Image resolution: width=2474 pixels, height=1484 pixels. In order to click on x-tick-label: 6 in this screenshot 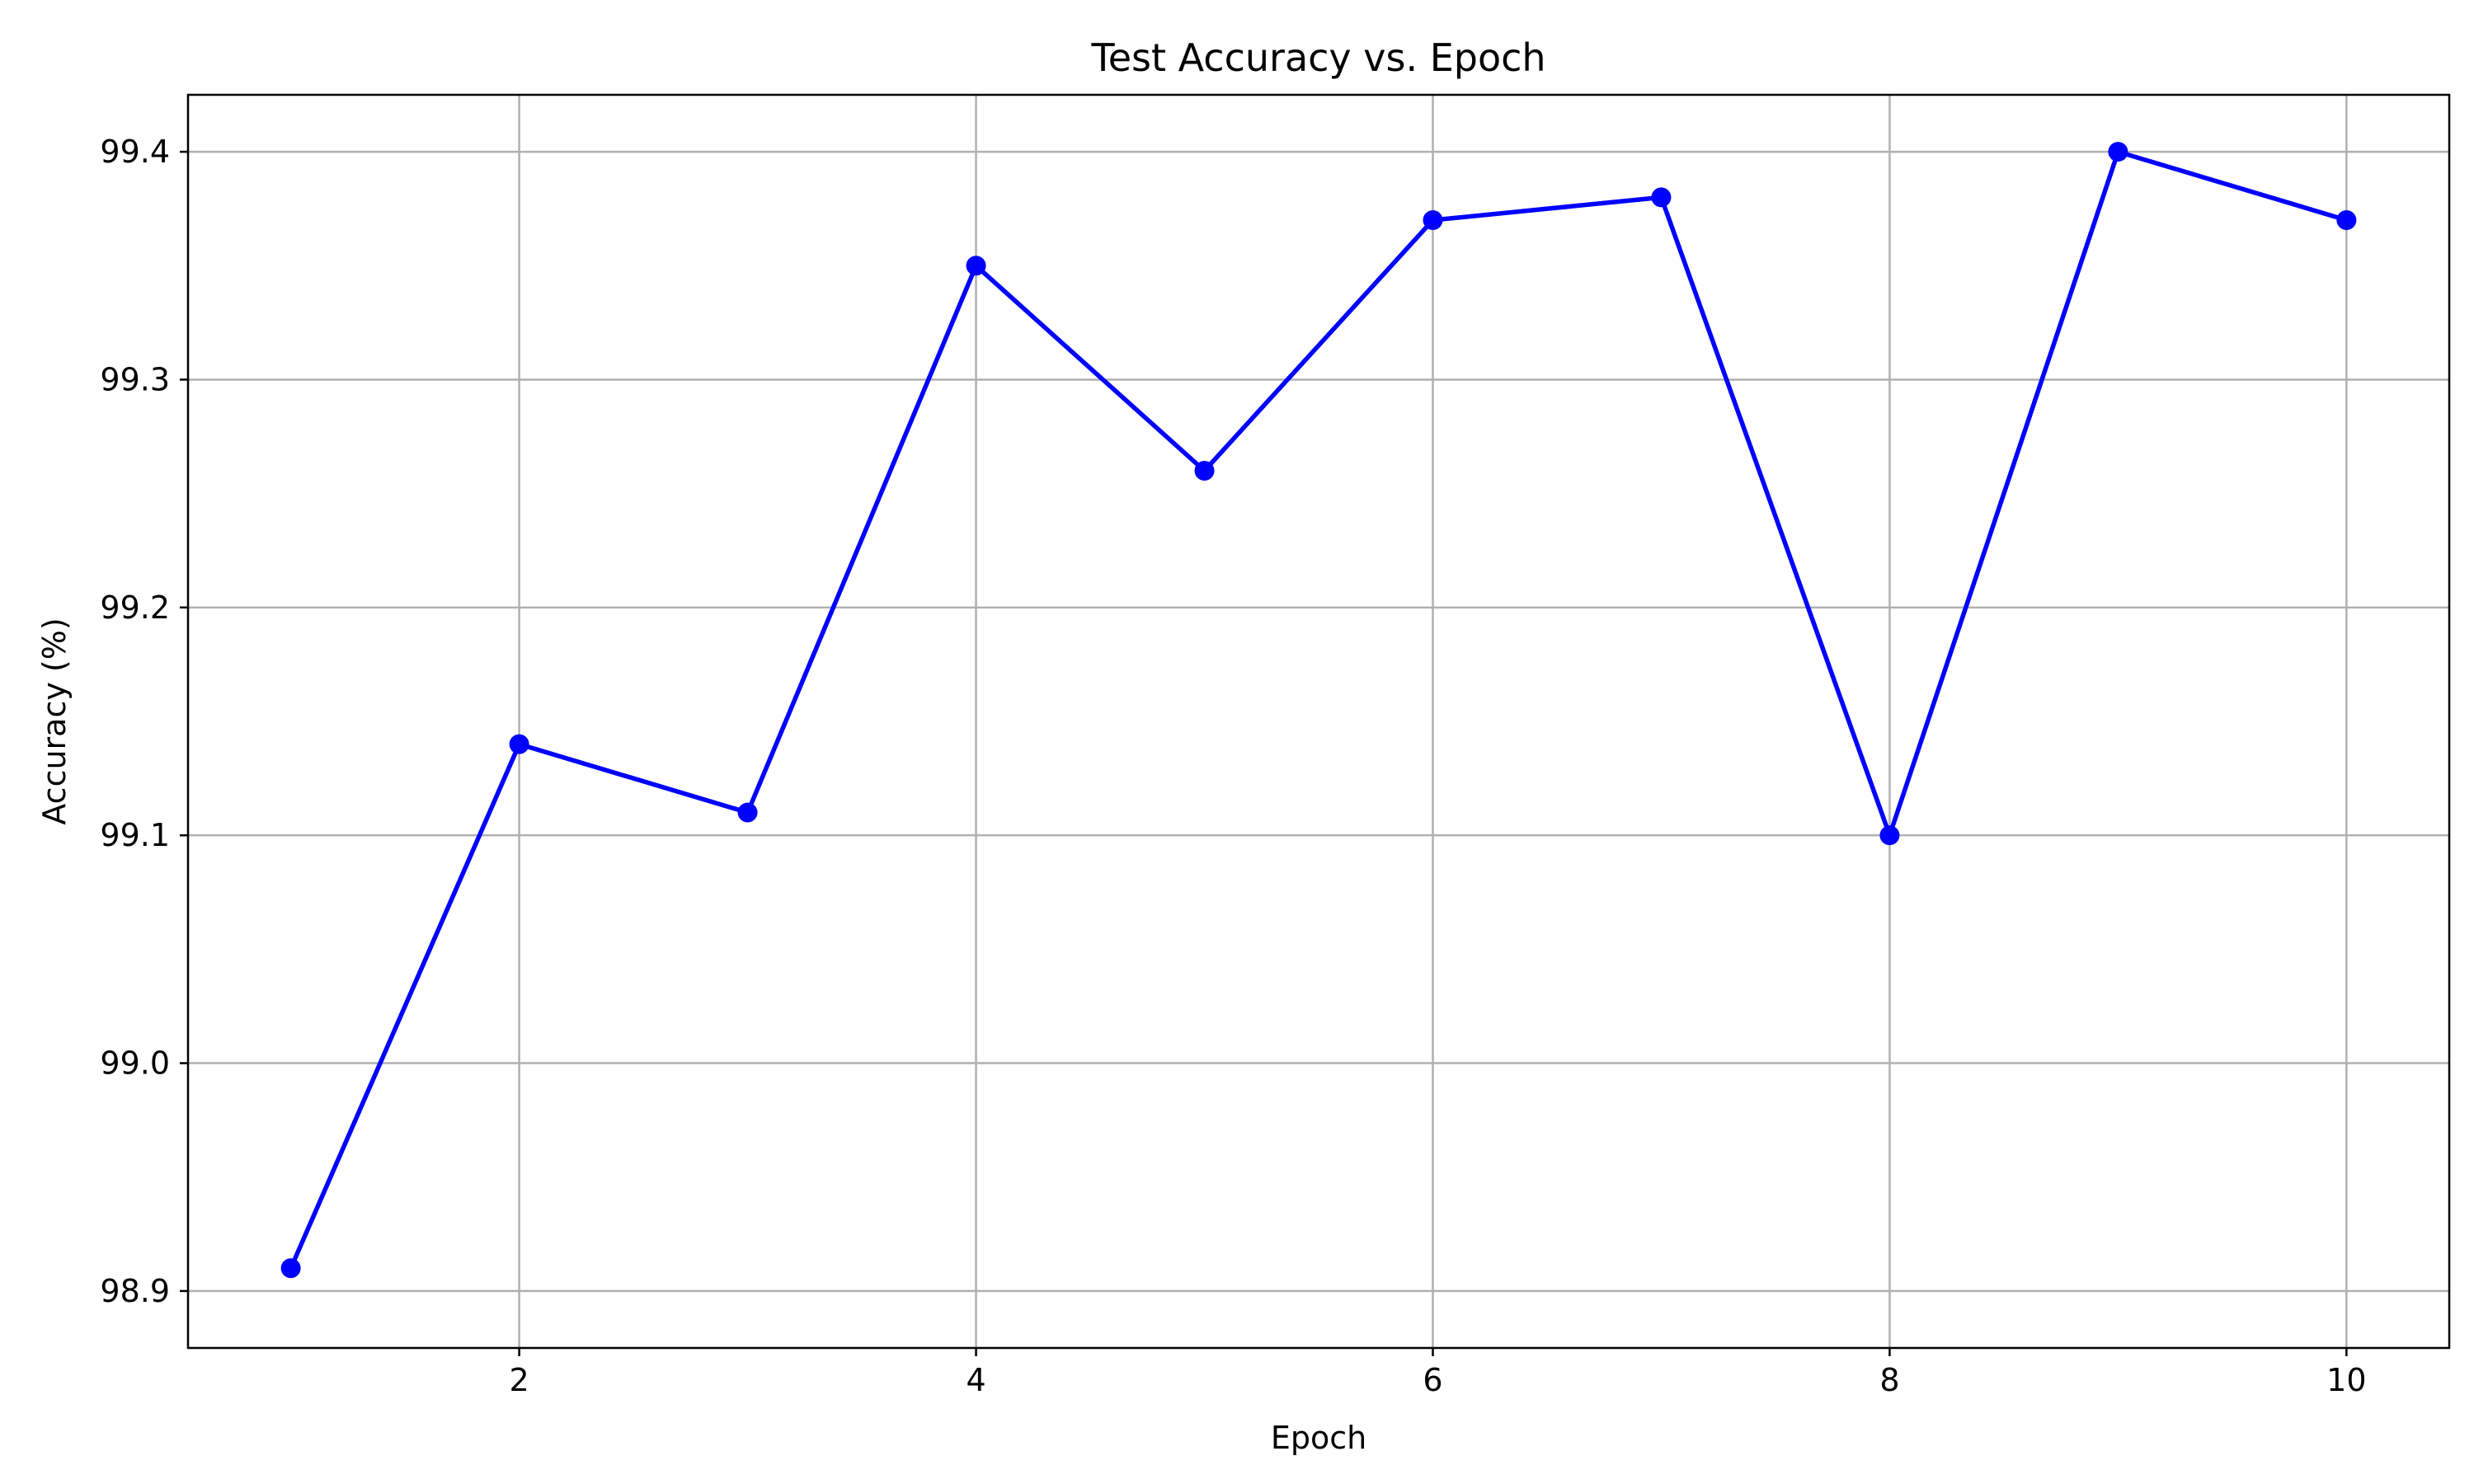, I will do `click(1432, 1380)`.